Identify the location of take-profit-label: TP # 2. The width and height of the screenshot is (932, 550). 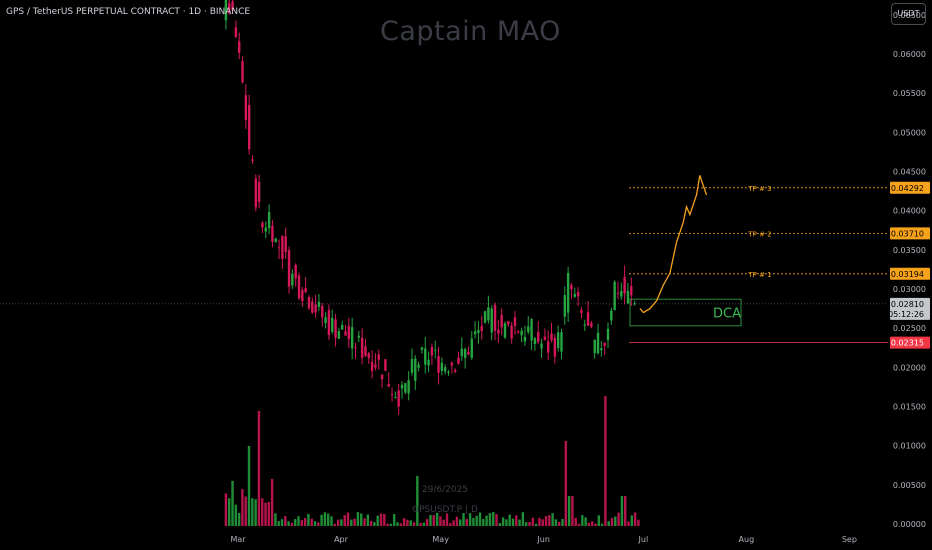
(759, 234).